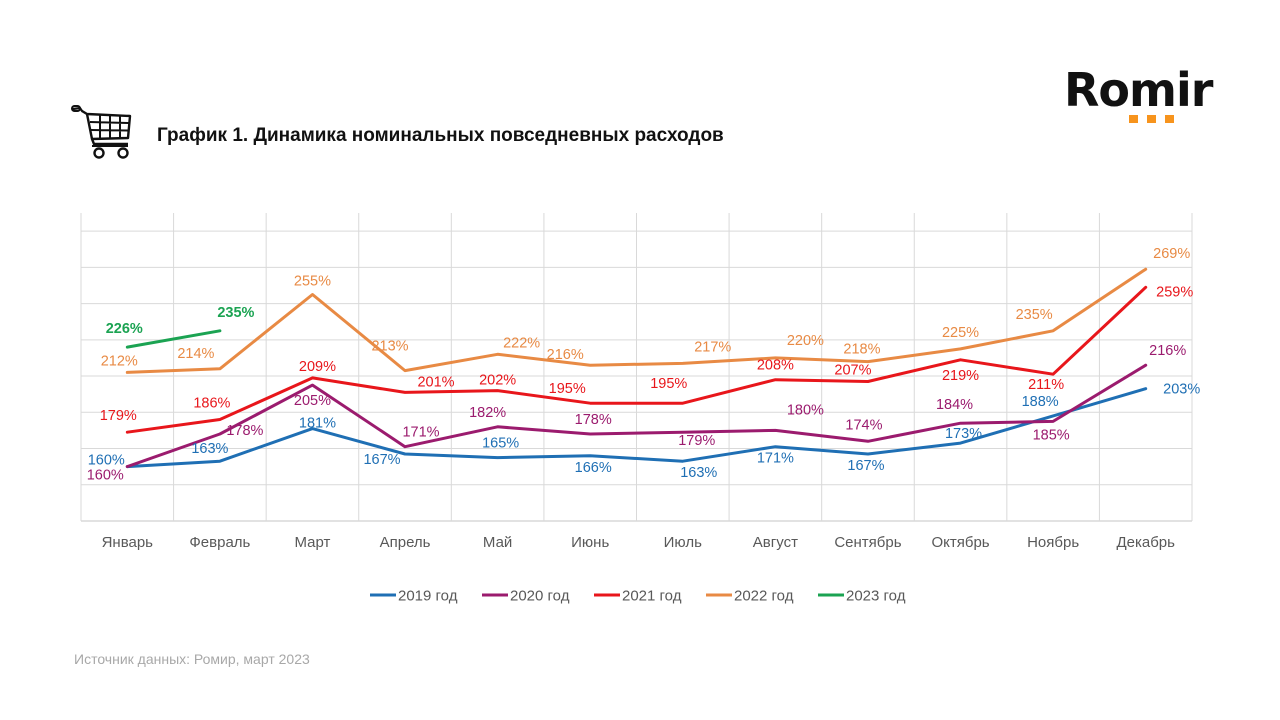 This screenshot has width=1280, height=720. What do you see at coordinates (1181, 390) in the screenshot?
I see `data-label: 203%` at bounding box center [1181, 390].